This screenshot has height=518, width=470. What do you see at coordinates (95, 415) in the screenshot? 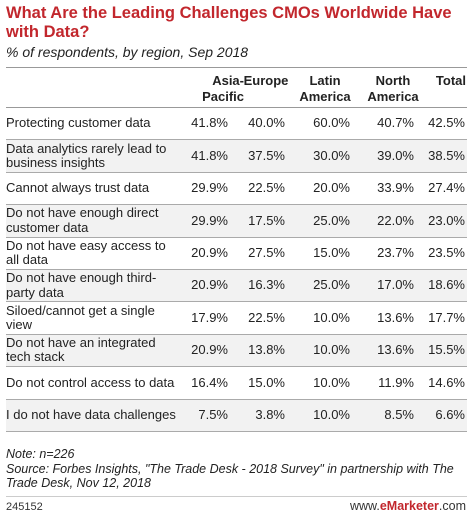
I see `row-label: I do not have data challenges` at bounding box center [95, 415].